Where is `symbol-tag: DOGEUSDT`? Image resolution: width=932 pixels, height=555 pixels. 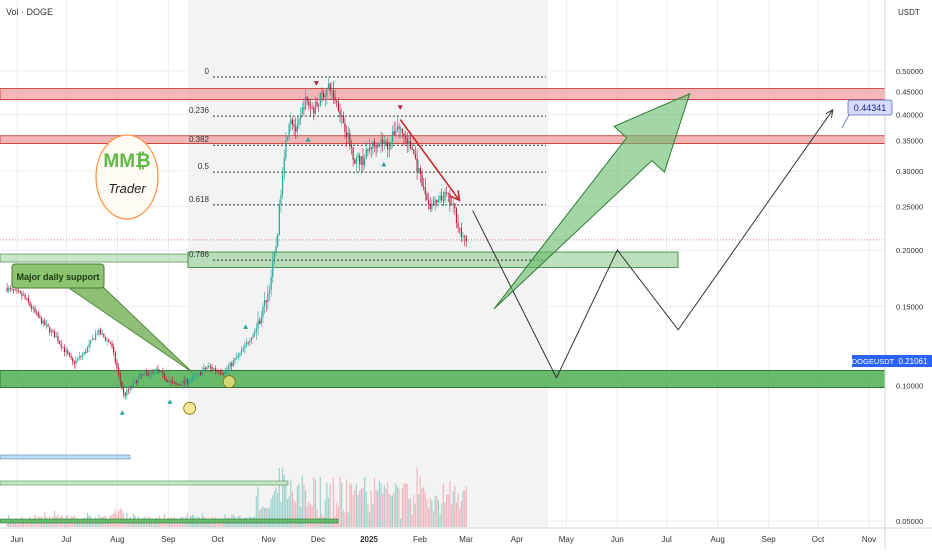
symbol-tag: DOGEUSDT is located at coordinates (873, 361).